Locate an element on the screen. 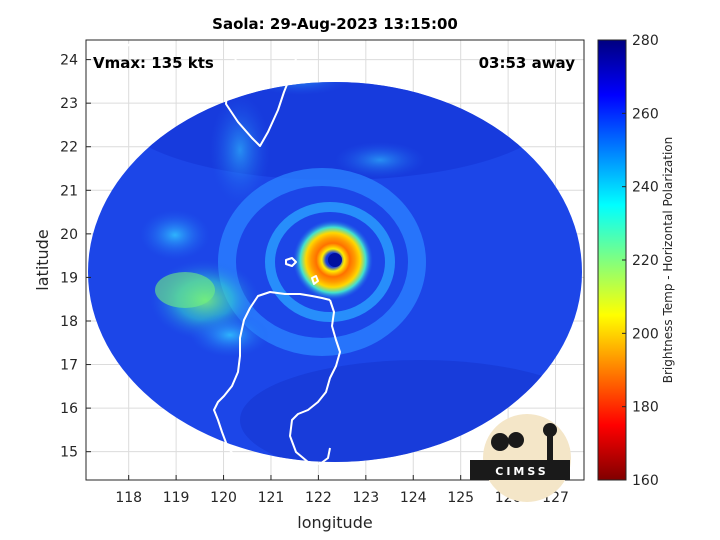 The height and width of the screenshot is (540, 720). cimss-logo-tower is located at coordinates (550, 446).